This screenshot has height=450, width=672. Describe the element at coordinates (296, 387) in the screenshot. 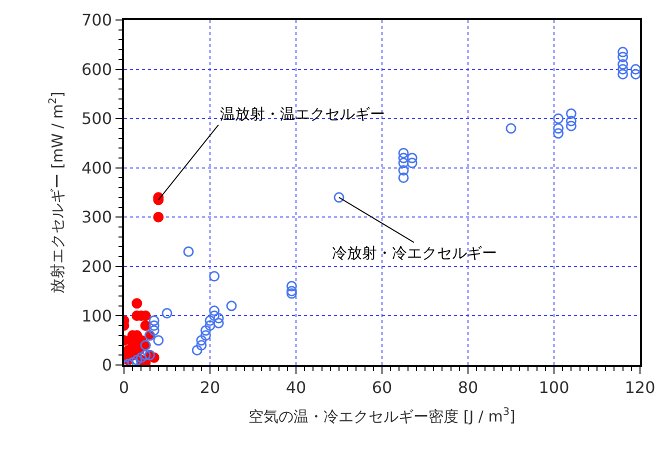

I see `x-tick-label: 40` at that location.